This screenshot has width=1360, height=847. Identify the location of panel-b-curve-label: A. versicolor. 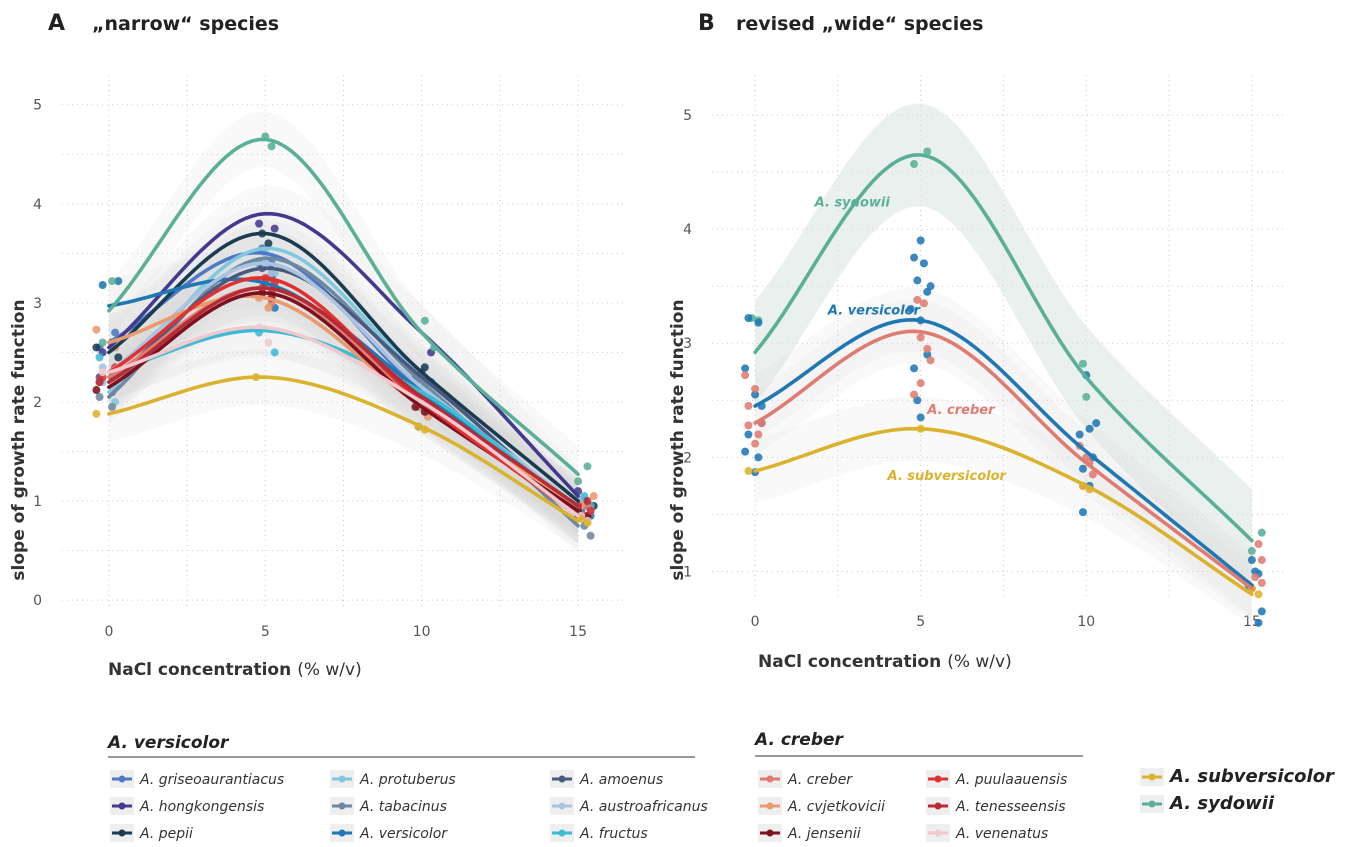
(874, 311).